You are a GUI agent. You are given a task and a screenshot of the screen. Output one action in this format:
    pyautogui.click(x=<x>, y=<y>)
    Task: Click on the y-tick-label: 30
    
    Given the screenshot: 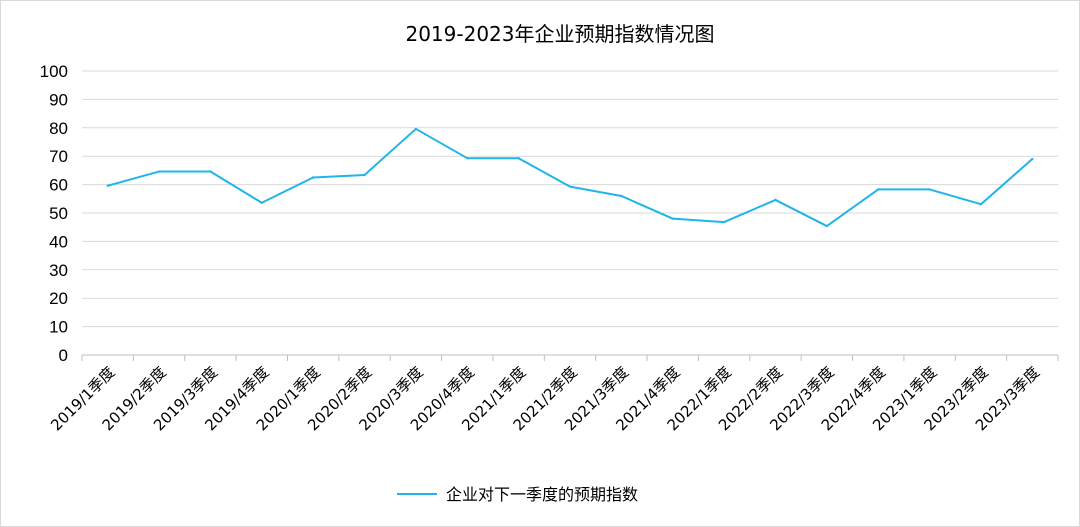 What is the action you would take?
    pyautogui.click(x=58, y=270)
    